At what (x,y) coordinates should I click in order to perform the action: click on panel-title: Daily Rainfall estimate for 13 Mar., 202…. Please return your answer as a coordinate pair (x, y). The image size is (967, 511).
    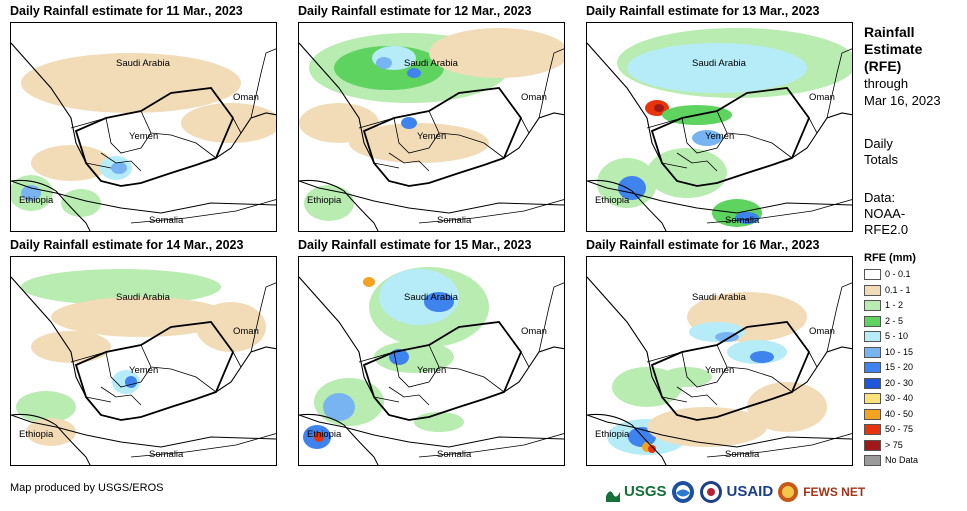
    Looking at the image, I should click on (703, 11).